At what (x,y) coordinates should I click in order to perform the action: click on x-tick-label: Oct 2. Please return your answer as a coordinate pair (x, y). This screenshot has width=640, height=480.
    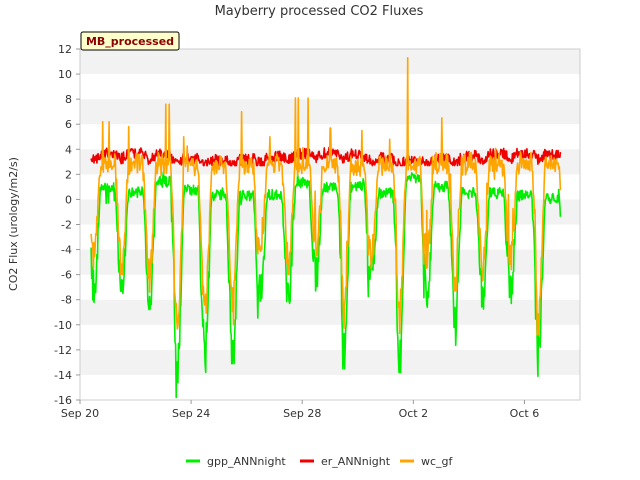
    Looking at the image, I should click on (414, 413).